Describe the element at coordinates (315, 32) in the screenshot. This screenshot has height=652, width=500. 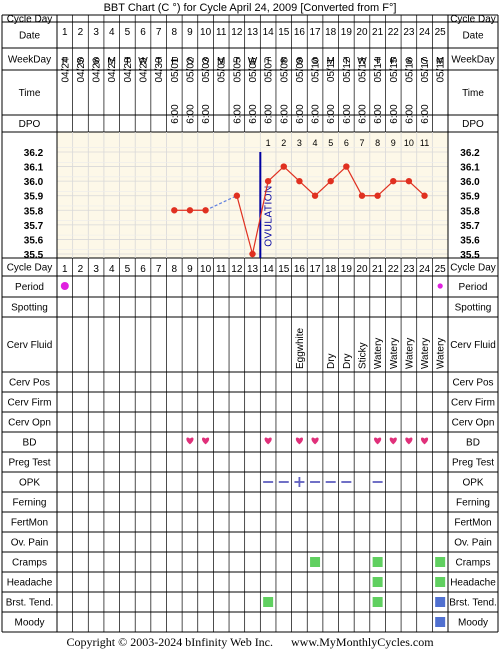
I see `cycle-day-number: 17` at that location.